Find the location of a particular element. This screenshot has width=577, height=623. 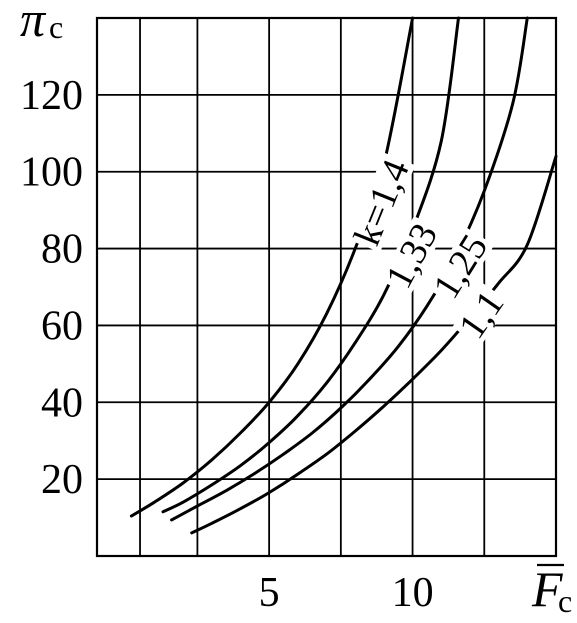

x-axis-label: F c is located at coordinates (551, 590).